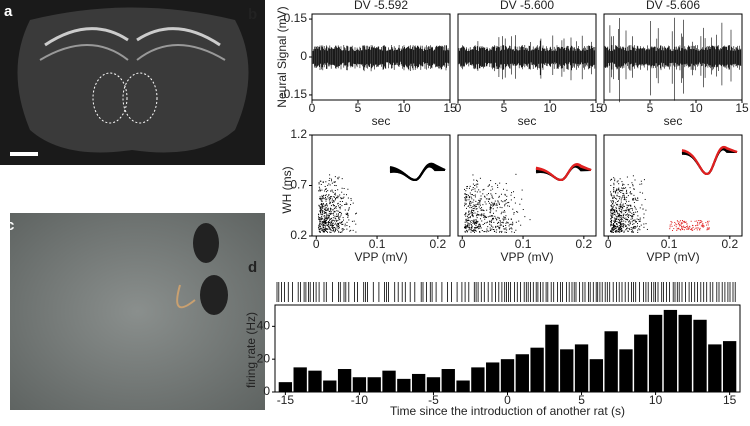 The image size is (750, 426). I want to click on x-tick-label: 0.2, so click(437, 244).